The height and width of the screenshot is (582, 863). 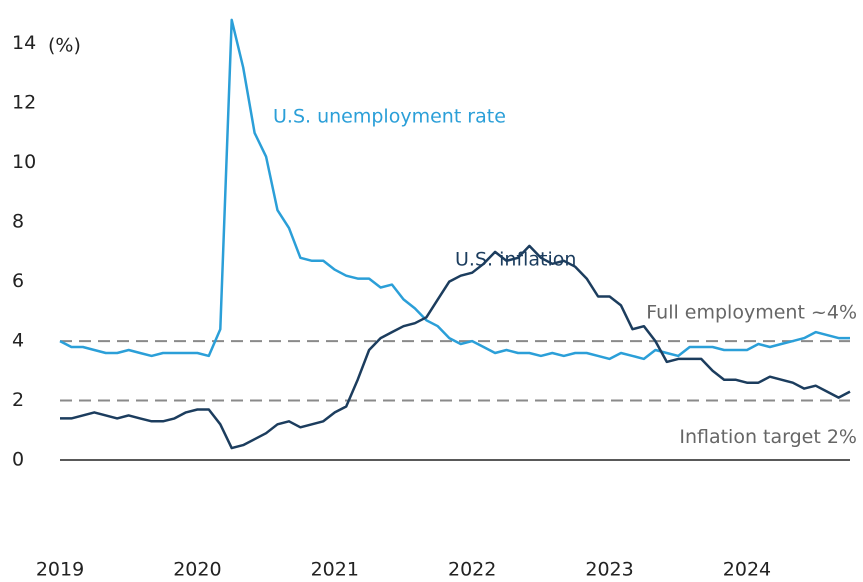 What do you see at coordinates (24, 103) in the screenshot?
I see `y-tick-label: 12` at bounding box center [24, 103].